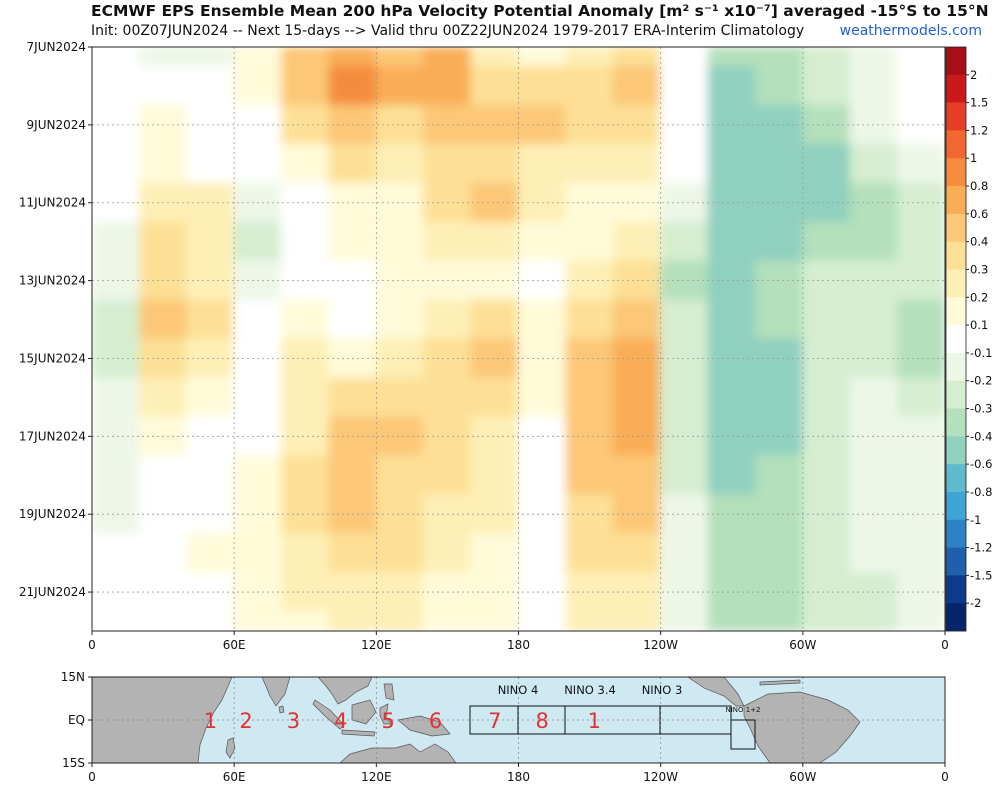 The image size is (1000, 800). What do you see at coordinates (245, 721) in the screenshot?
I see `mjo-phase-label: 2` at bounding box center [245, 721].